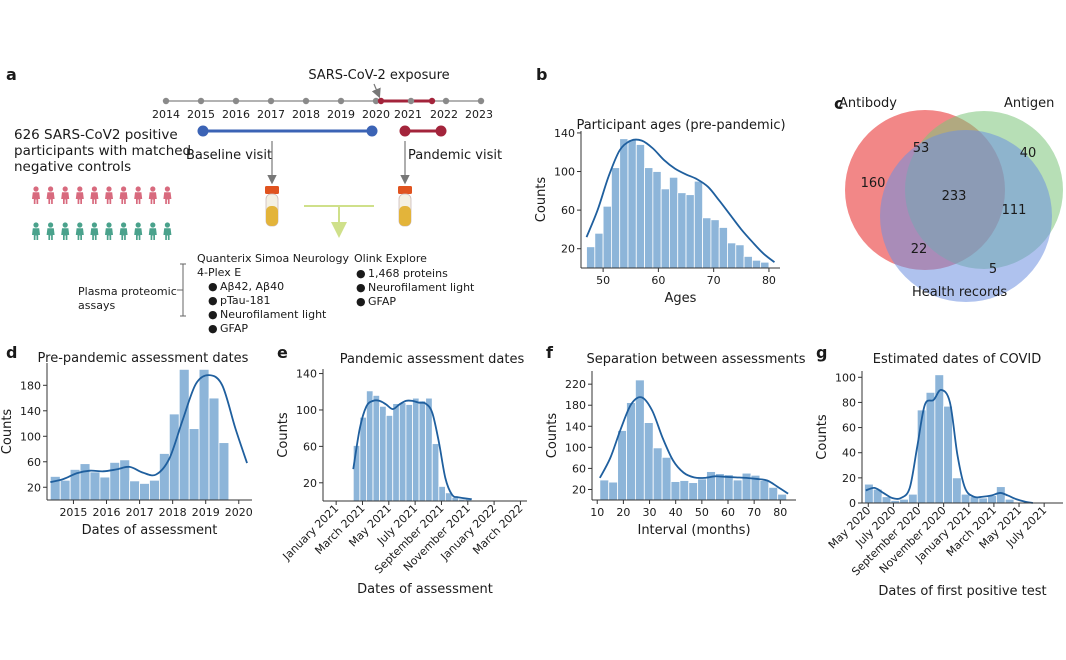  What do you see at coordinates (852, 503) in the screenshot?
I see `y-tick-label: 0` at bounding box center [852, 503].